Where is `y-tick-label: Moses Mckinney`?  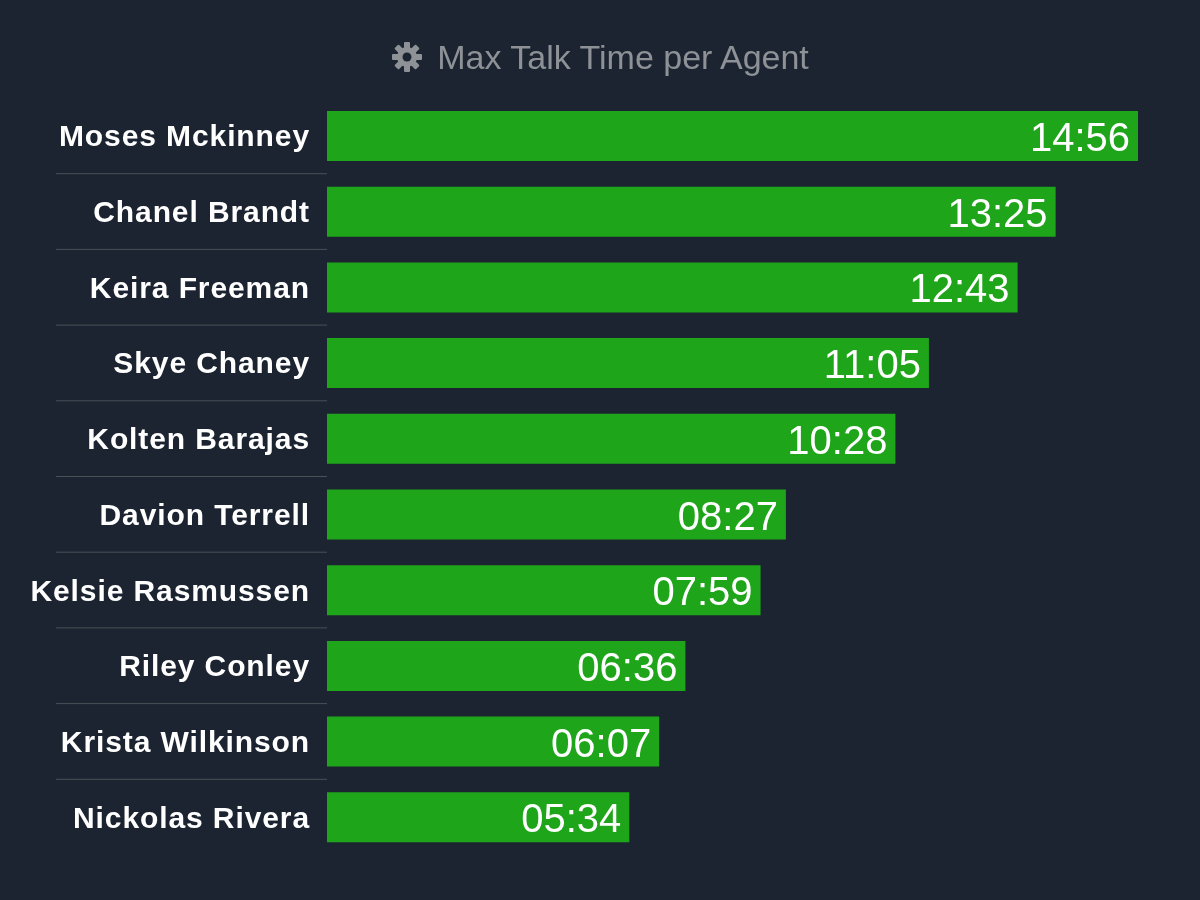 y-tick-label: Moses Mckinney is located at coordinates (184, 136).